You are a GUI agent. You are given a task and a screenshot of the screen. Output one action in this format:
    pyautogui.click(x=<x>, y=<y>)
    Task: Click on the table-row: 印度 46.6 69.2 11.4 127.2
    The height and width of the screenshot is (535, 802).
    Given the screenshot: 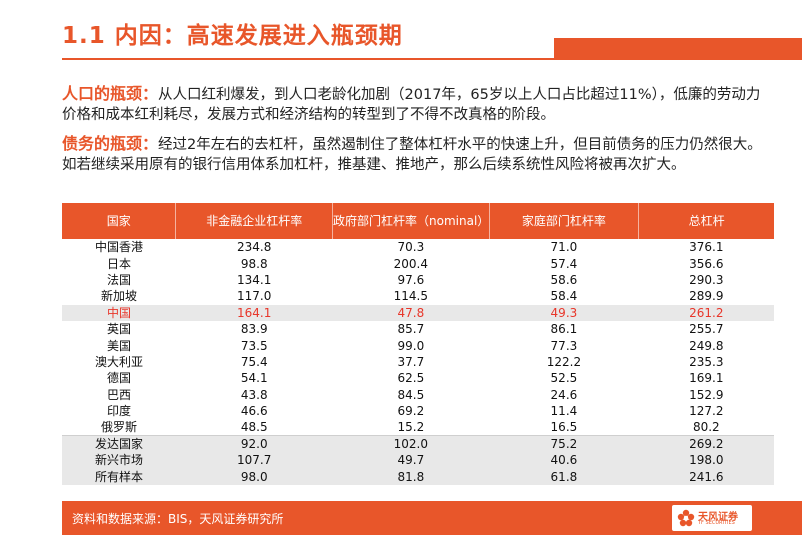 What is the action you would take?
    pyautogui.click(x=418, y=411)
    